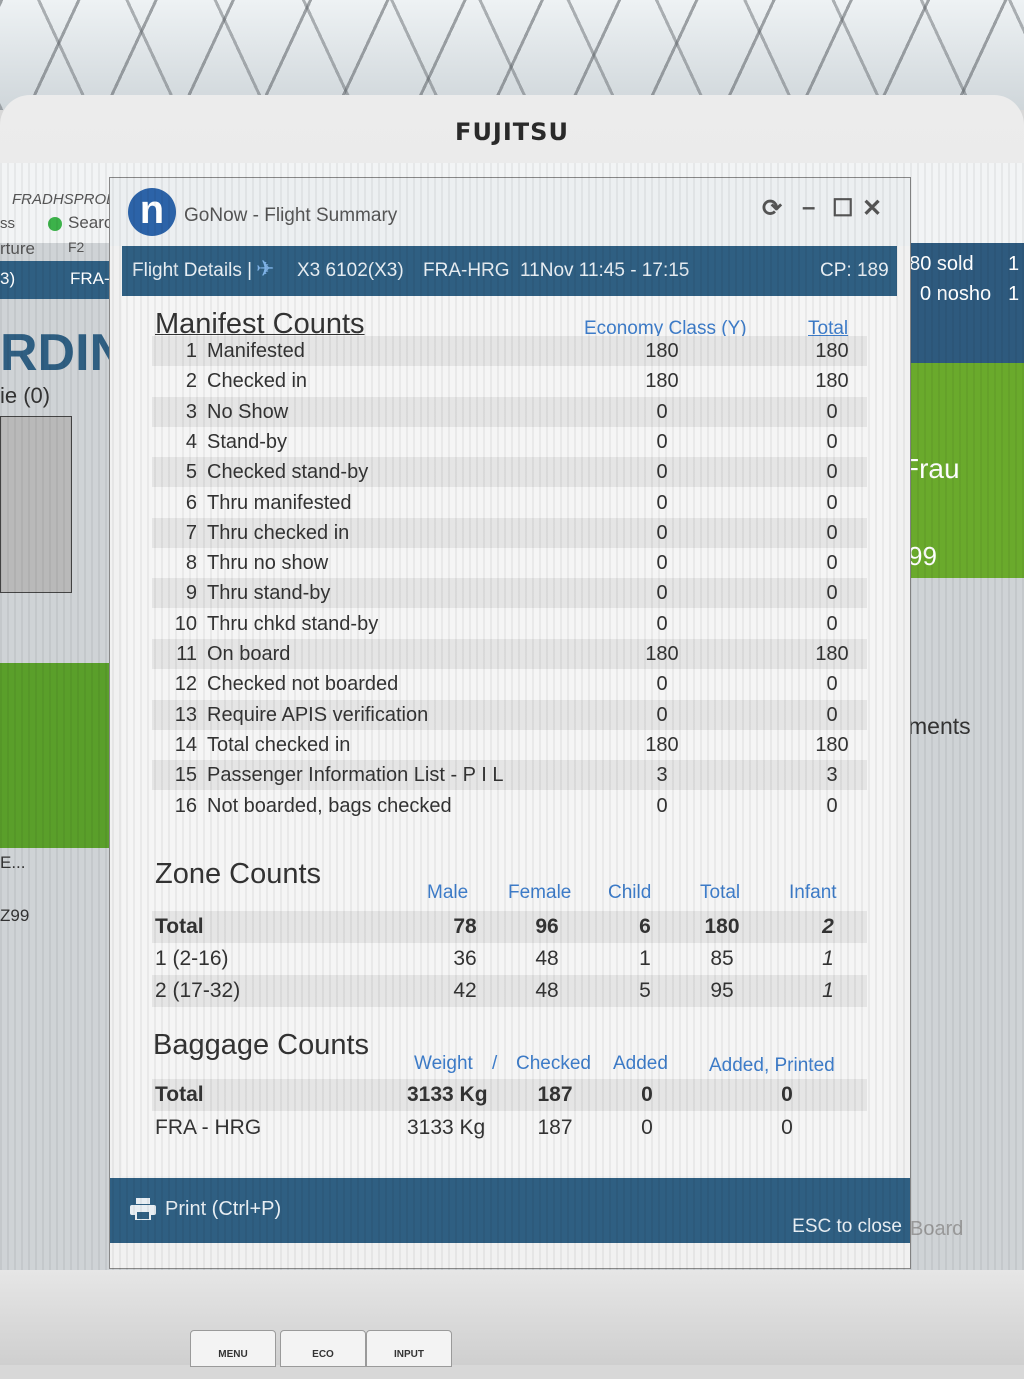 This screenshot has height=1379, width=1024. What do you see at coordinates (1014, 294) in the screenshot?
I see `bg-fragment: 1` at bounding box center [1014, 294].